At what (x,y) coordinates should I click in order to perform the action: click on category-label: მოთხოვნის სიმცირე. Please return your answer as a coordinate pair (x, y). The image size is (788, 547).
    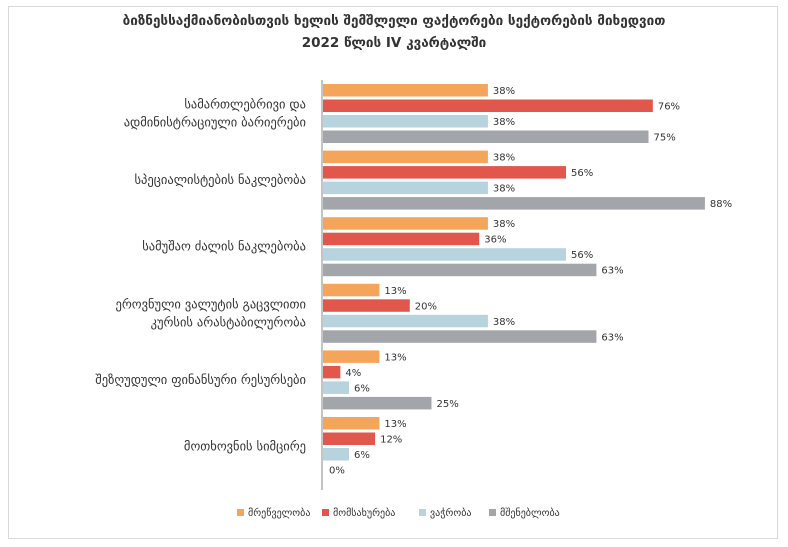
    Looking at the image, I should click on (245, 446).